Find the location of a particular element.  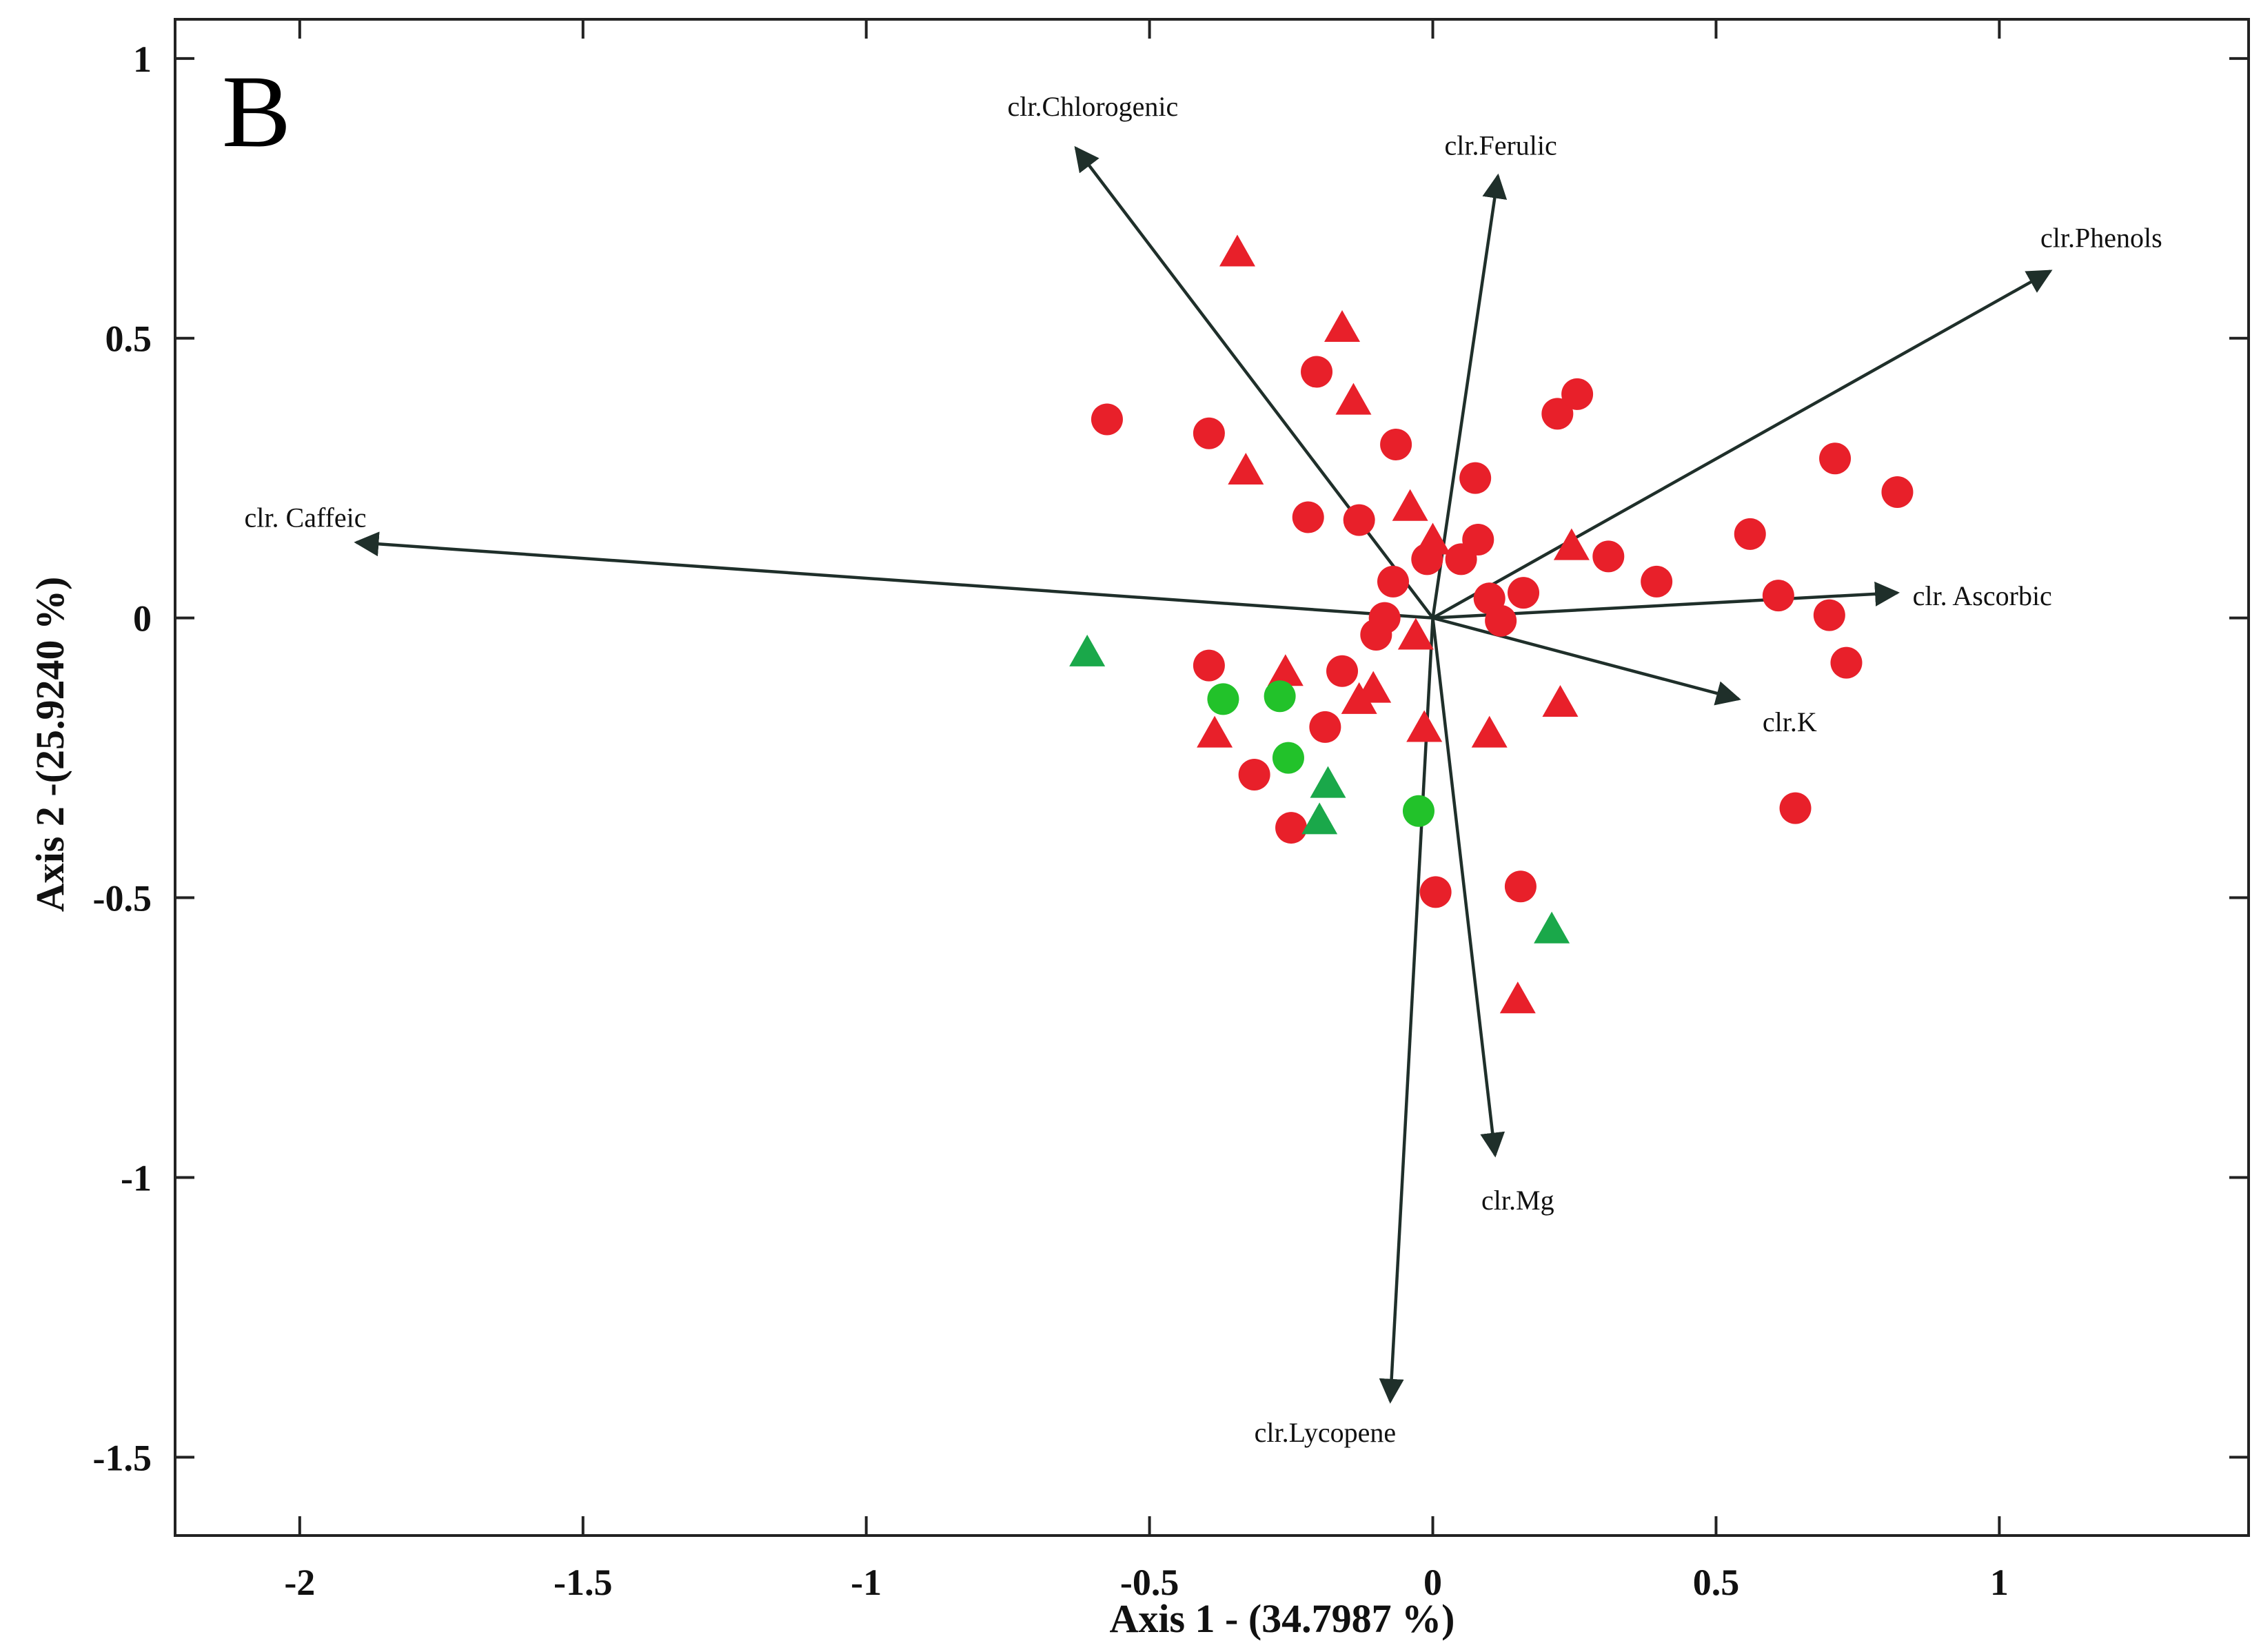

vector-label: clr.Chlorogenic is located at coordinates (1093, 107).